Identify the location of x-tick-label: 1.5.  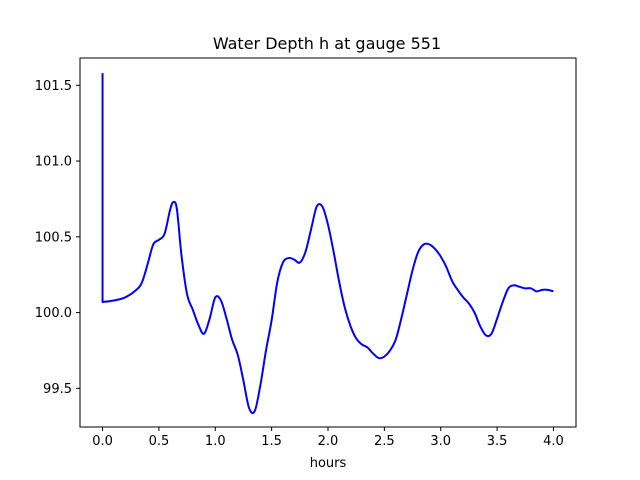
(271, 441).